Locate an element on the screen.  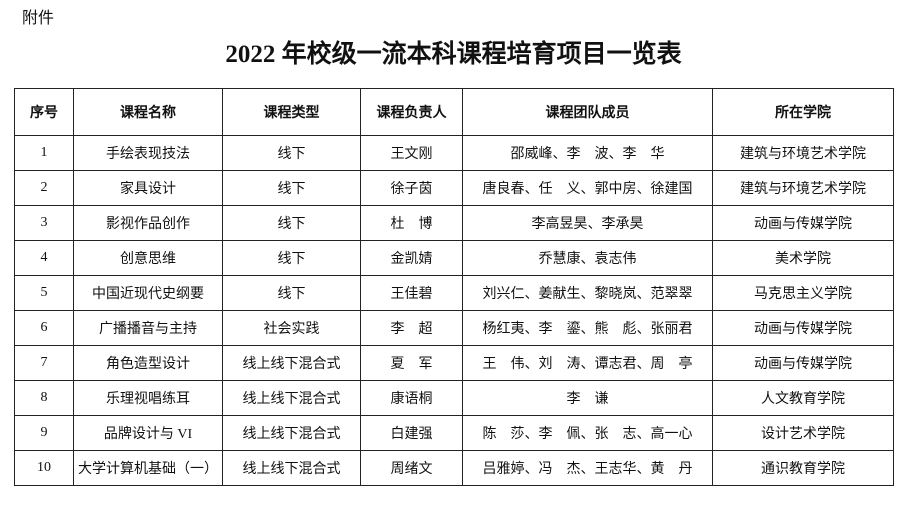
table-cell: 广播播音与主持 is located at coordinates (148, 328).